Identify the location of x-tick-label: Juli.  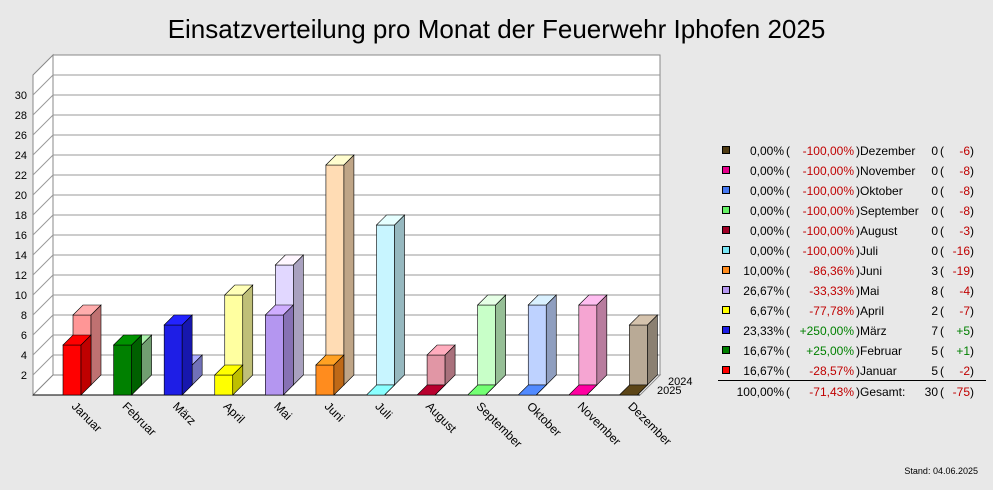
(383, 410).